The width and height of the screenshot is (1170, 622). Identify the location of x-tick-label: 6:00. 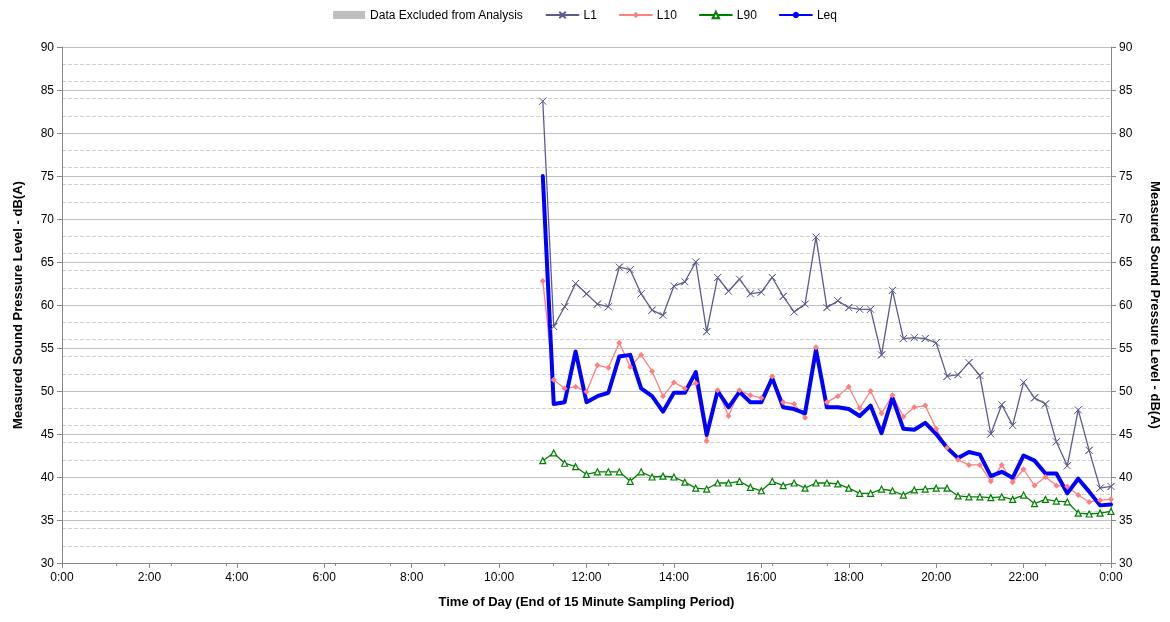
(324, 577).